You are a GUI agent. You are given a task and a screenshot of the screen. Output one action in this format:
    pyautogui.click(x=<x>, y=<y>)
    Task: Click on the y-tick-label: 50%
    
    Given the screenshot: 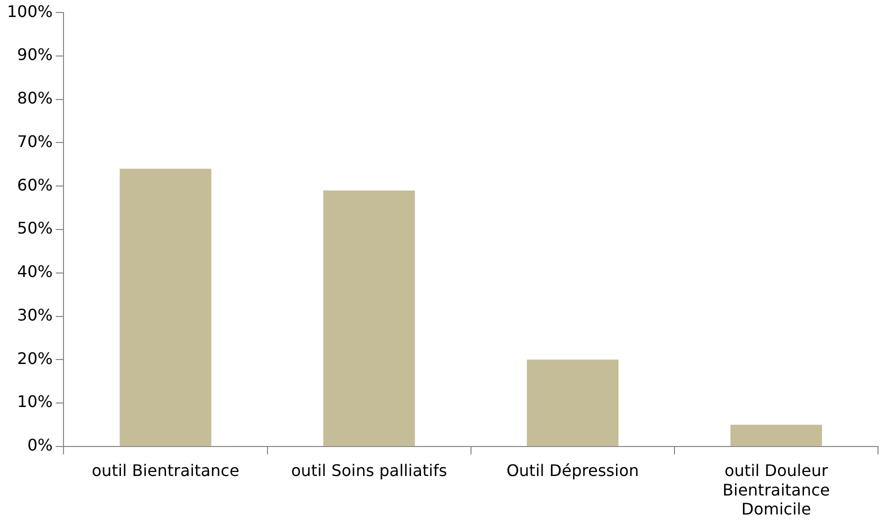 What is the action you would take?
    pyautogui.click(x=35, y=228)
    